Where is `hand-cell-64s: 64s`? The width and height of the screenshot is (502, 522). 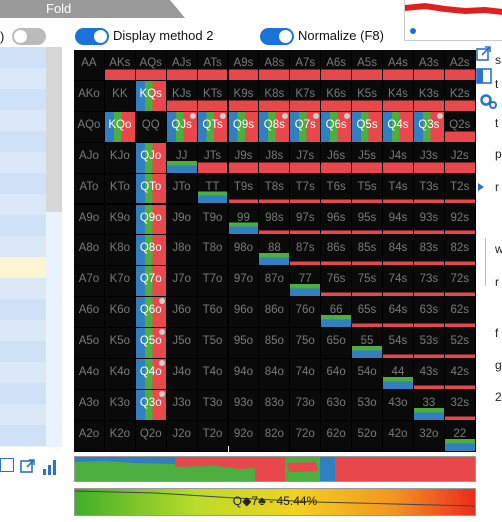 hand-cell-64s: 64s is located at coordinates (398, 313).